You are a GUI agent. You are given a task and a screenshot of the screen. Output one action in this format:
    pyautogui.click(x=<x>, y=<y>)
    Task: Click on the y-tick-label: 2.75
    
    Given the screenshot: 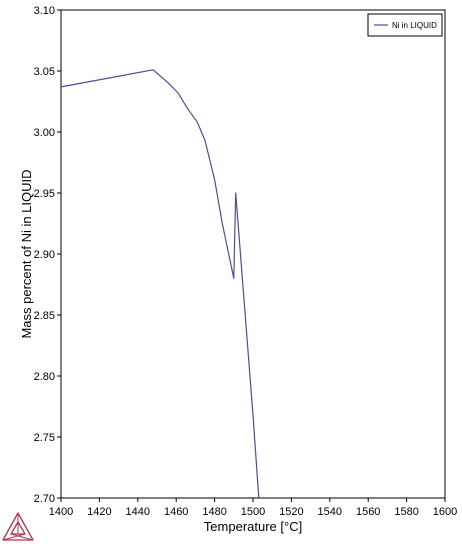 What is the action you would take?
    pyautogui.click(x=44, y=438)
    